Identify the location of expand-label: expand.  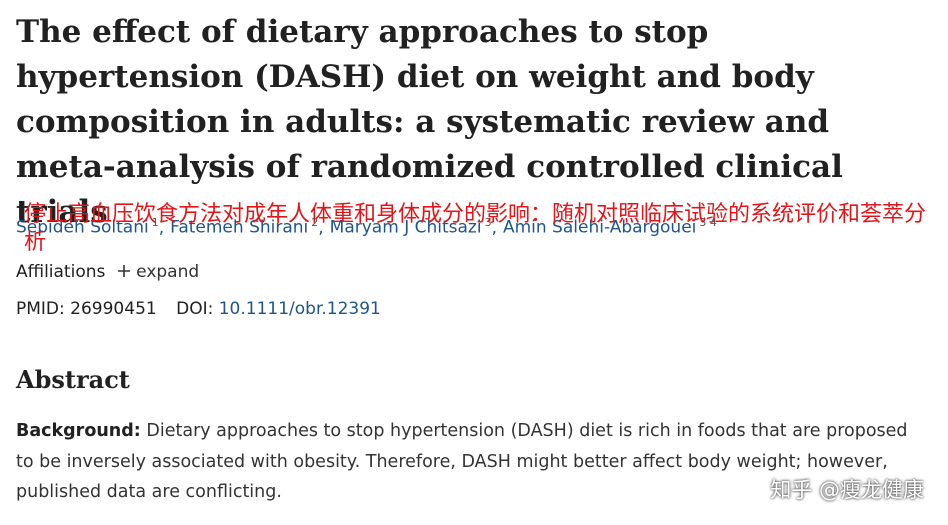
(168, 272).